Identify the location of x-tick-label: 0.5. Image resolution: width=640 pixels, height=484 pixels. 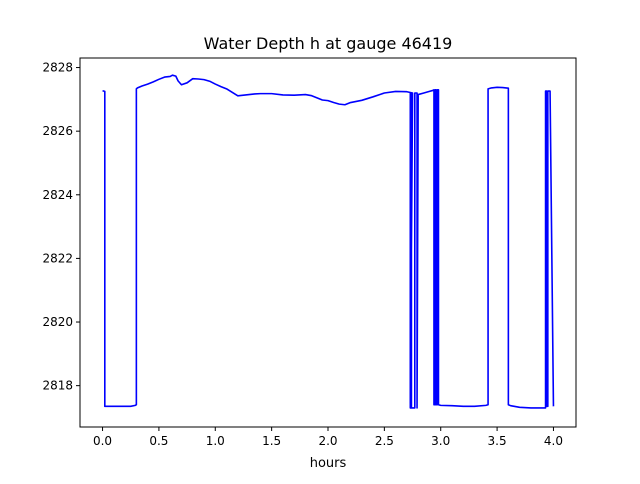
(158, 441).